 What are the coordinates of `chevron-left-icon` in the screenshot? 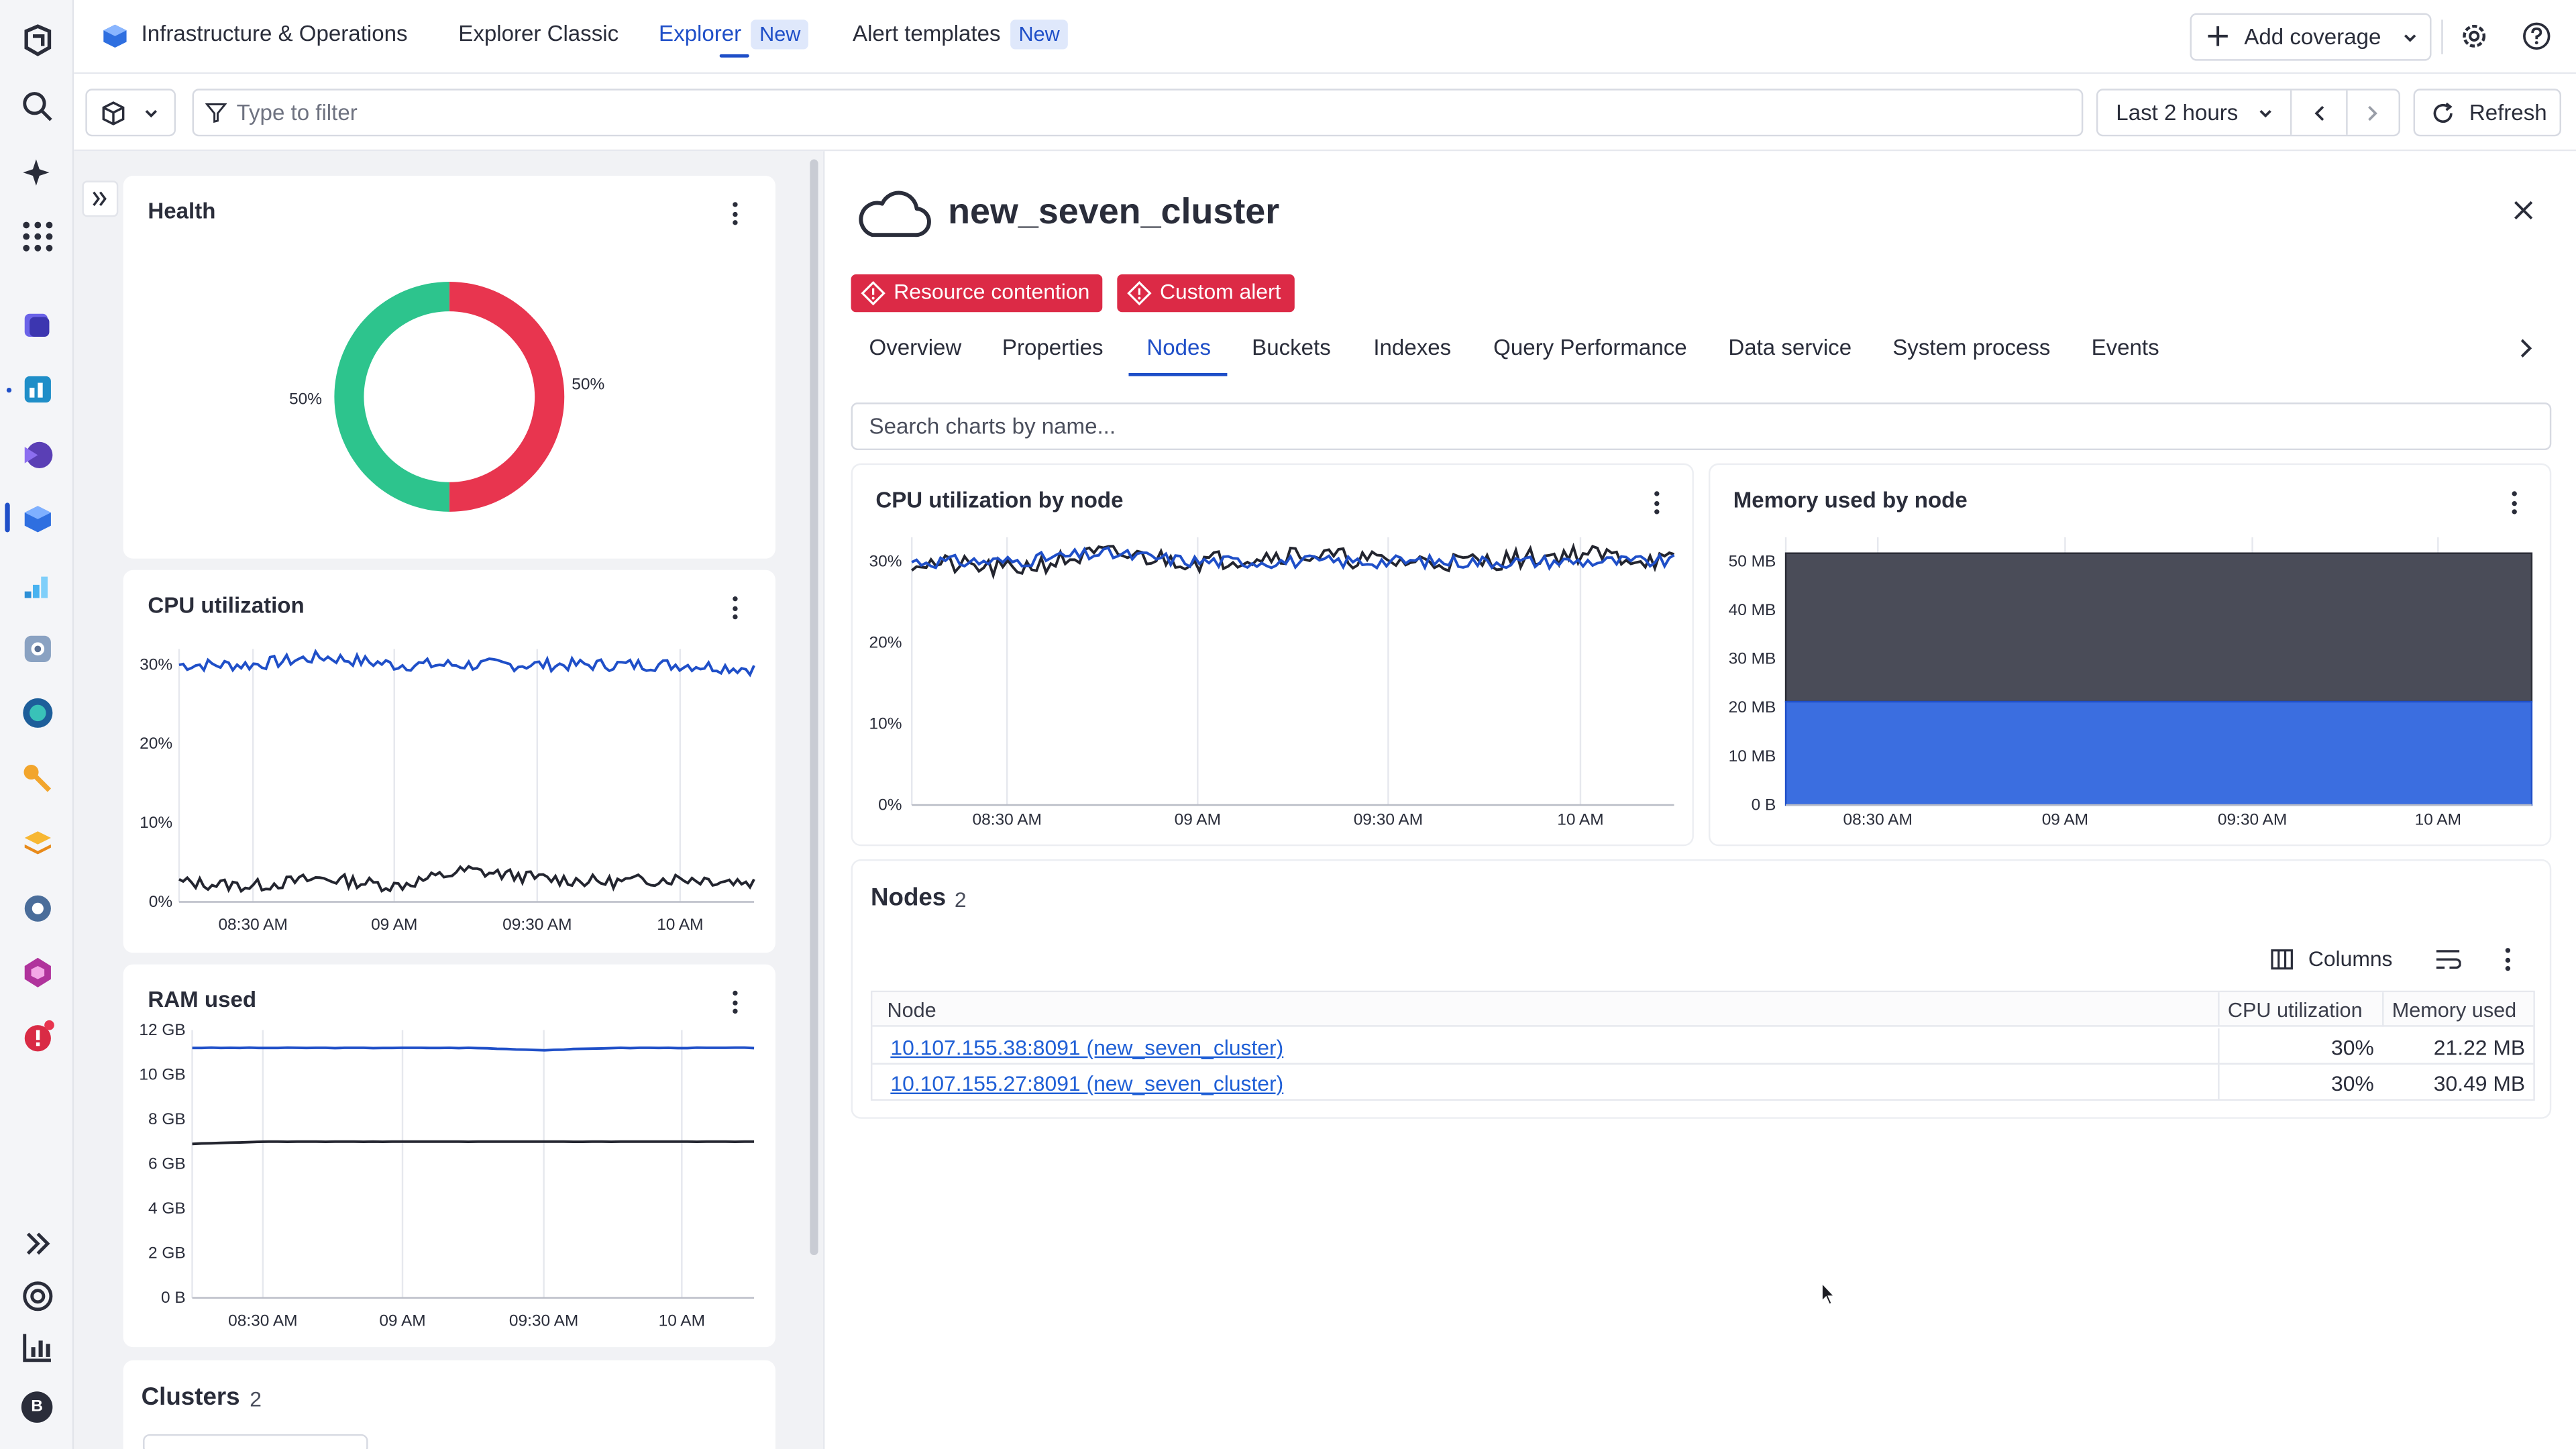 It's located at (2320, 113).